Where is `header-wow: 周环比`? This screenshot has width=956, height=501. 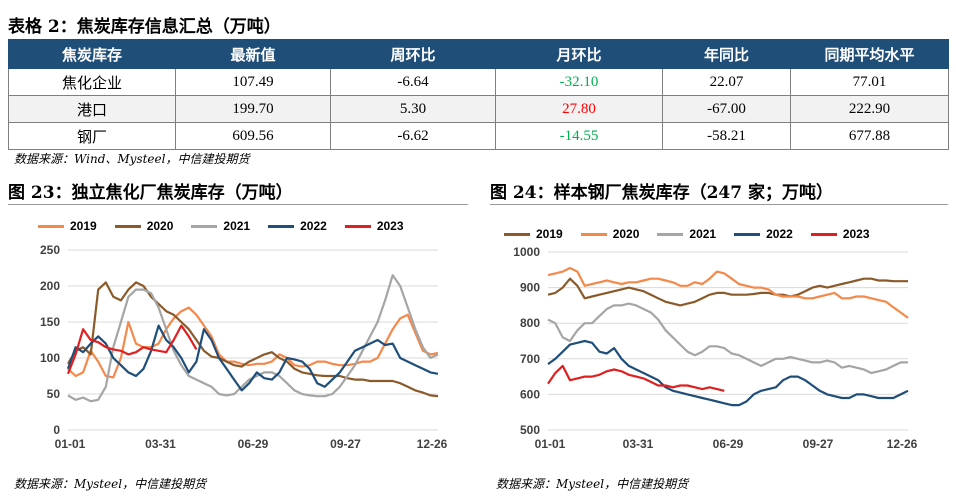
header-wow: 周环比 is located at coordinates (413, 54).